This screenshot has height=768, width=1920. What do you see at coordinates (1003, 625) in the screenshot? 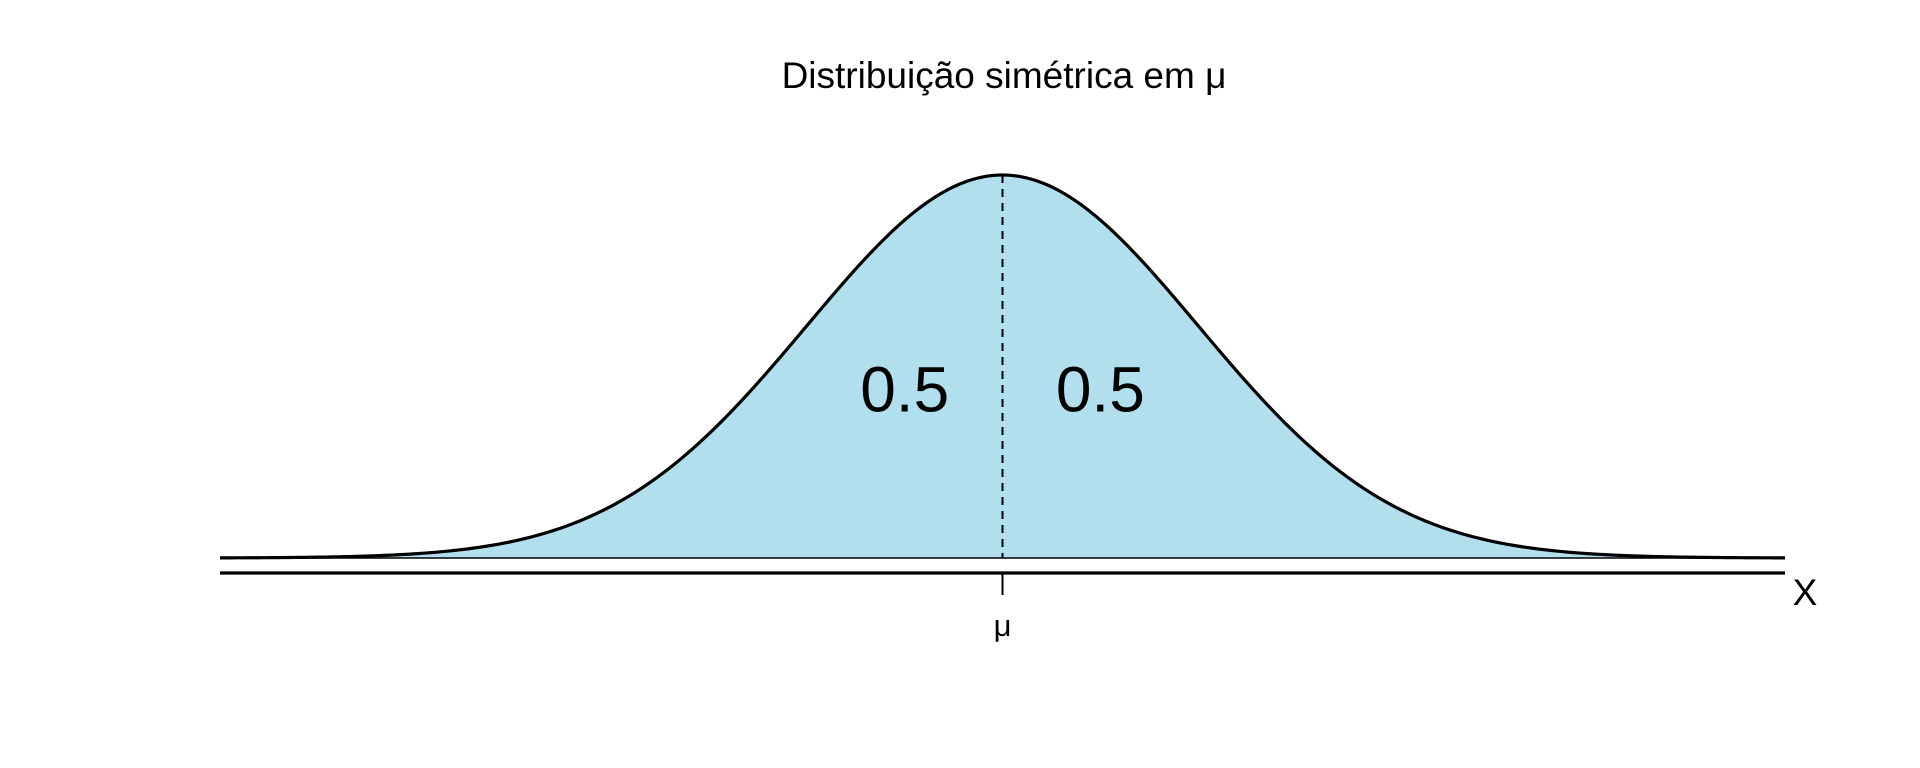
I see `center-tick-label: μ` at bounding box center [1003, 625].